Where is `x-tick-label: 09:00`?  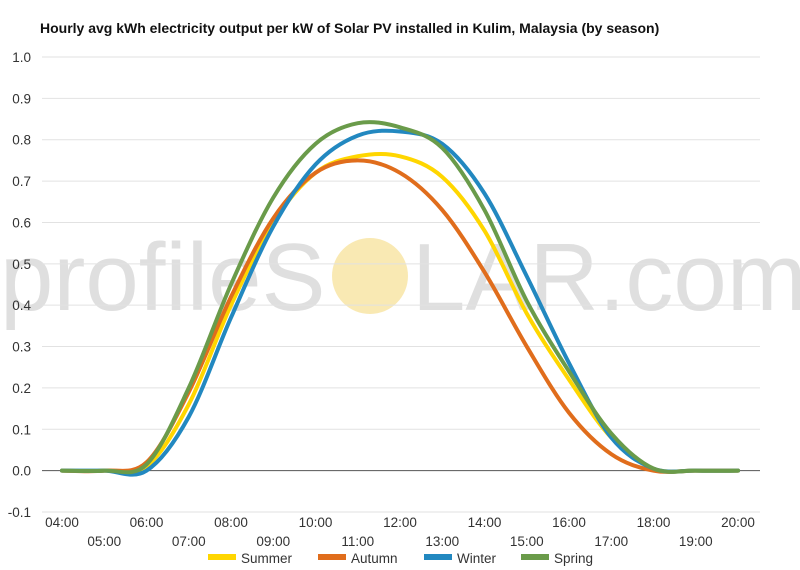
x-tick-label: 09:00 is located at coordinates (273, 541).